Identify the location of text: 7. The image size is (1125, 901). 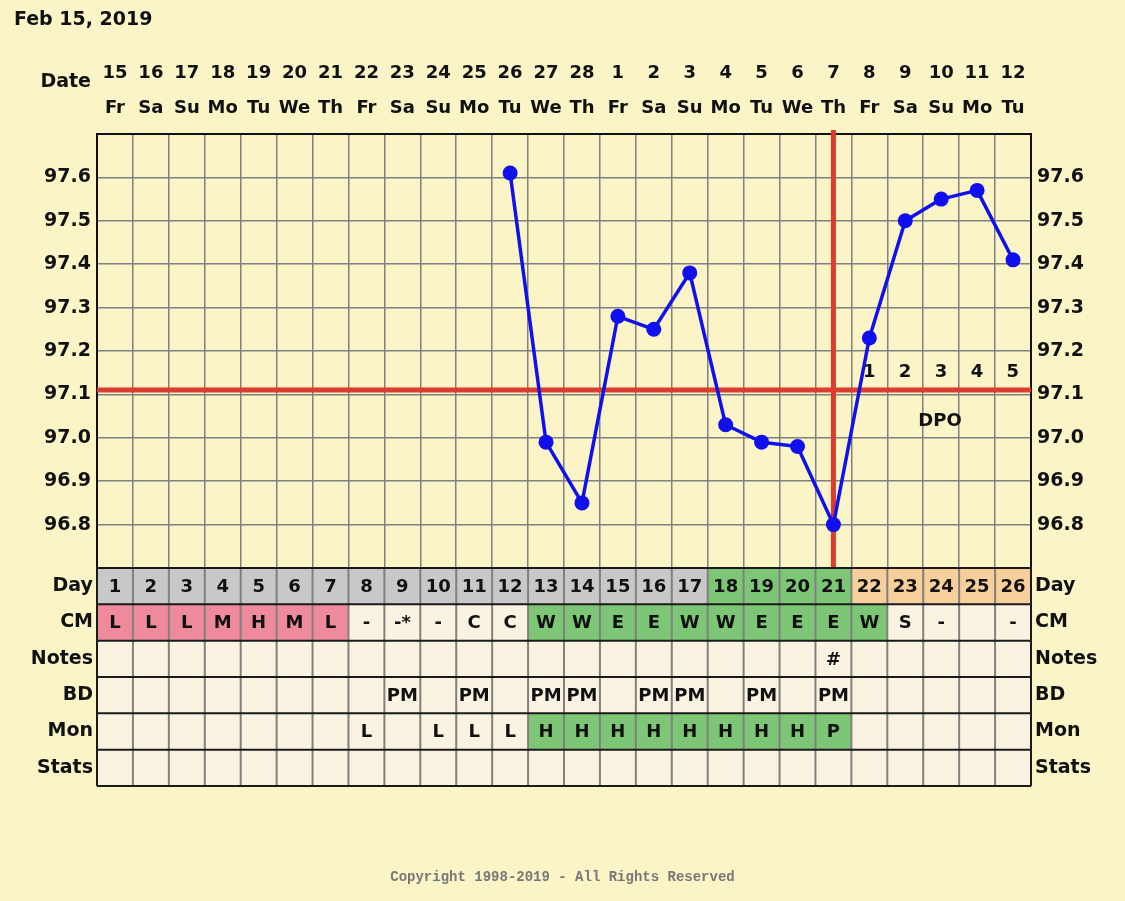
(330, 585).